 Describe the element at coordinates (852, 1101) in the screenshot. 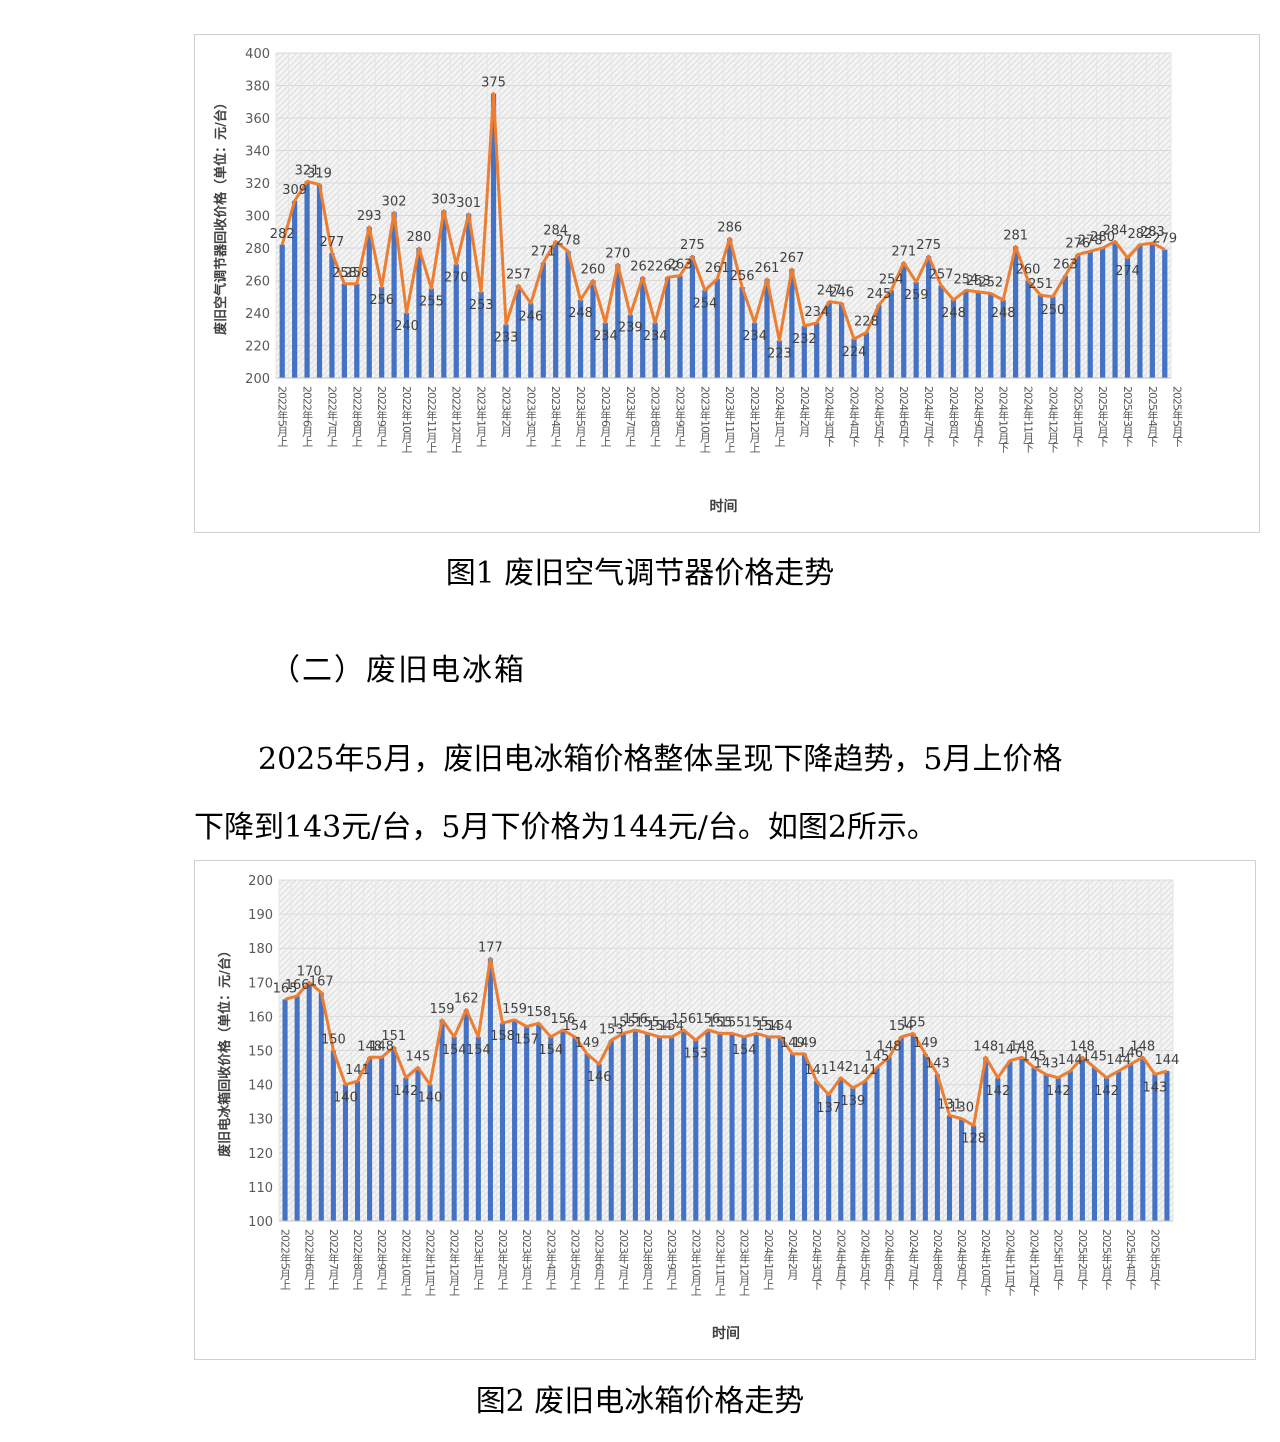

I see `chart2-data-label: 139` at that location.